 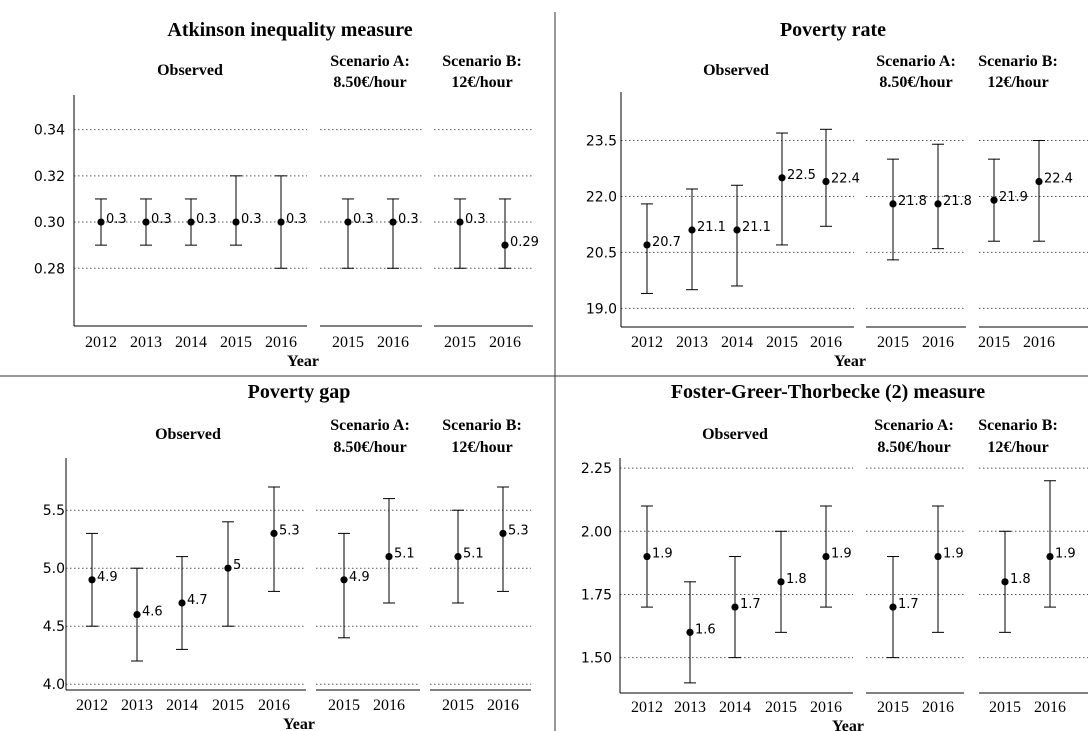 I want to click on y-tick-label: 19.0, so click(x=601, y=309).